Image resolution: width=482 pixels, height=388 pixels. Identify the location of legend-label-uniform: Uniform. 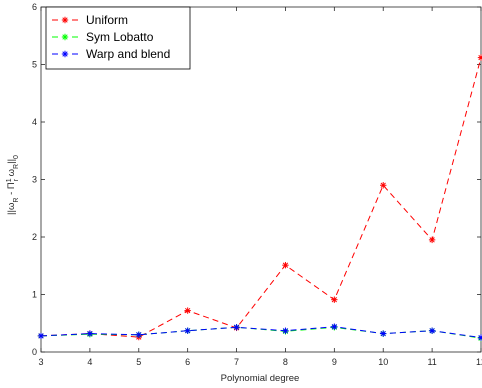
(107, 20).